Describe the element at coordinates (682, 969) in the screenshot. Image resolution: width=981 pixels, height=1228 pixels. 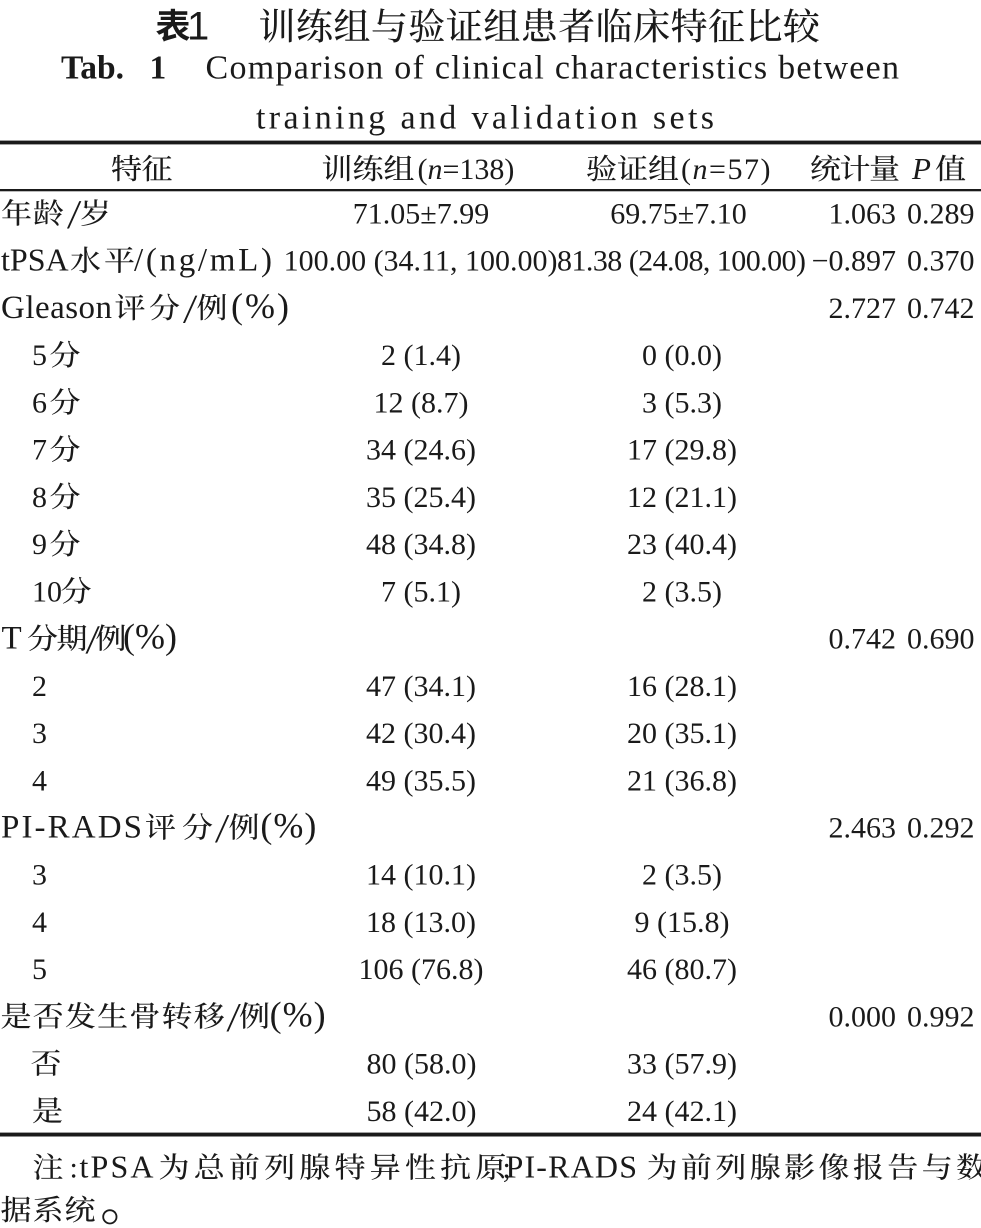
I see `svg-text: 46 (80.7)` at that location.